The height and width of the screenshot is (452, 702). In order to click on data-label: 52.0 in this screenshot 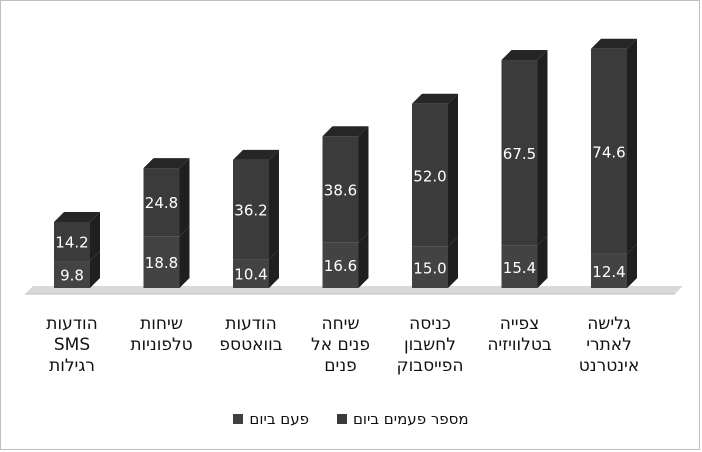, I will do `click(429, 176)`.